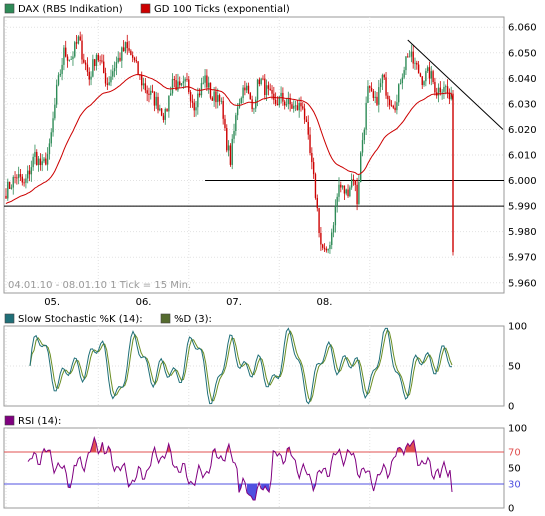 The width and height of the screenshot is (545, 516). What do you see at coordinates (145, 8) in the screenshot?
I see `legend-swatch-gd100` at bounding box center [145, 8].